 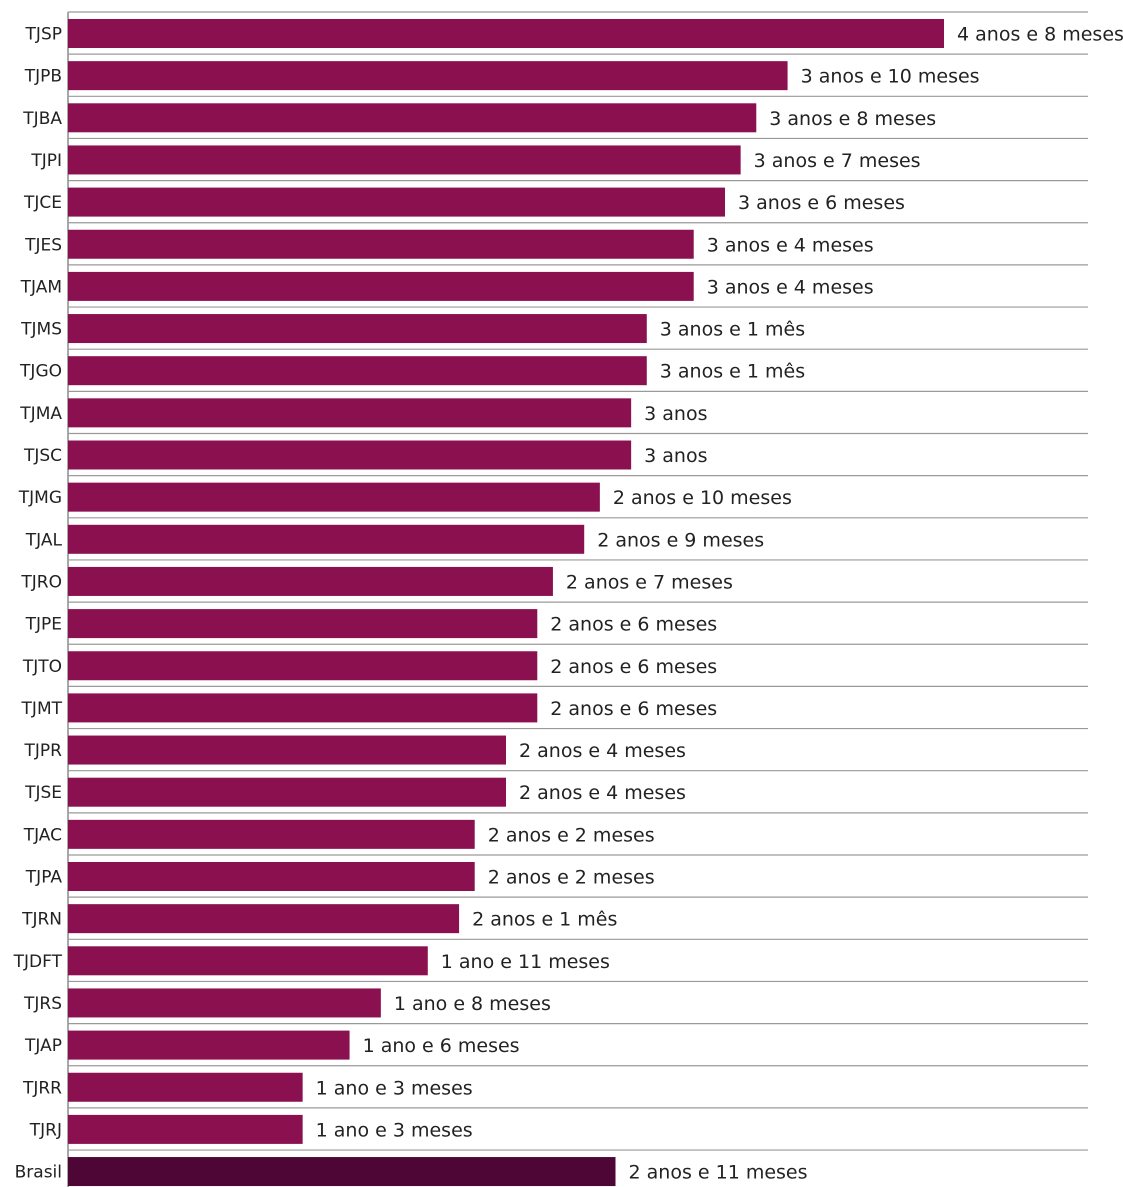 What do you see at coordinates (41, 920) in the screenshot?
I see `category-label: TJRN` at bounding box center [41, 920].